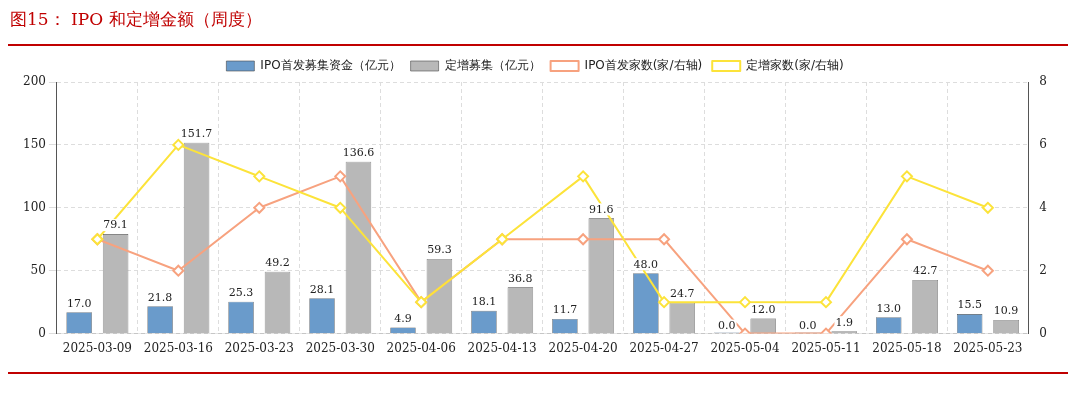 The height and width of the screenshot is (412, 1080). Describe the element at coordinates (136, 19) in the screenshot. I see `chart-title: 图15： IPO 和定增金额（周度）` at that location.